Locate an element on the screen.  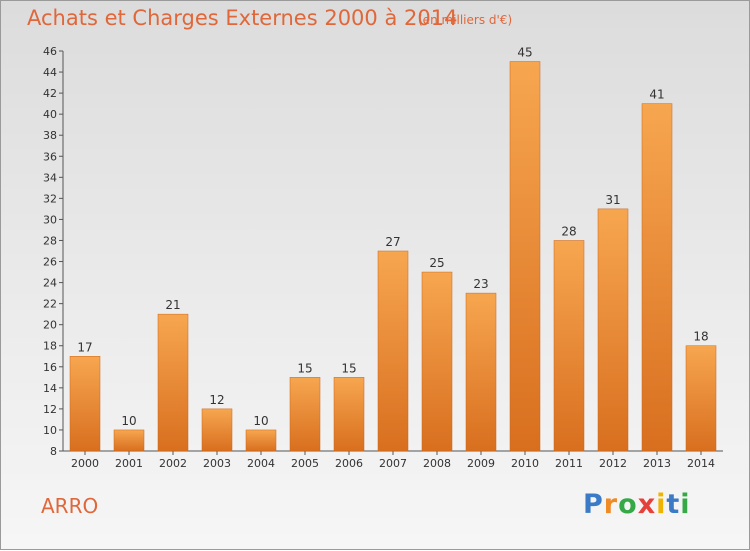
y-tick-label: 20 is located at coordinates (50, 325).